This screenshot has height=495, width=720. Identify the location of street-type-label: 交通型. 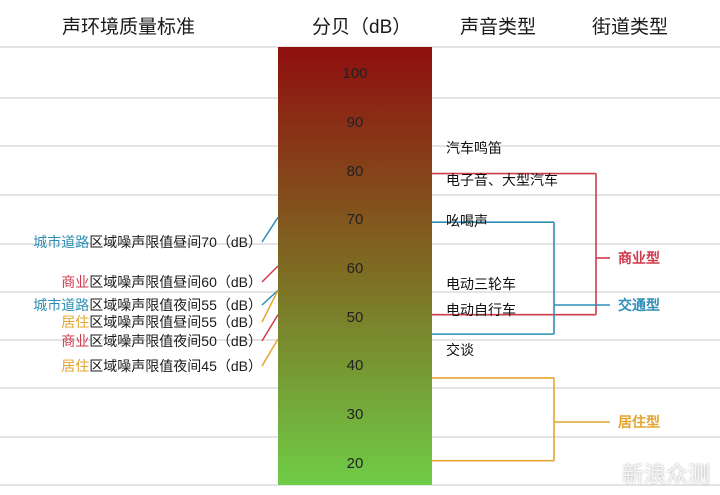
(639, 305).